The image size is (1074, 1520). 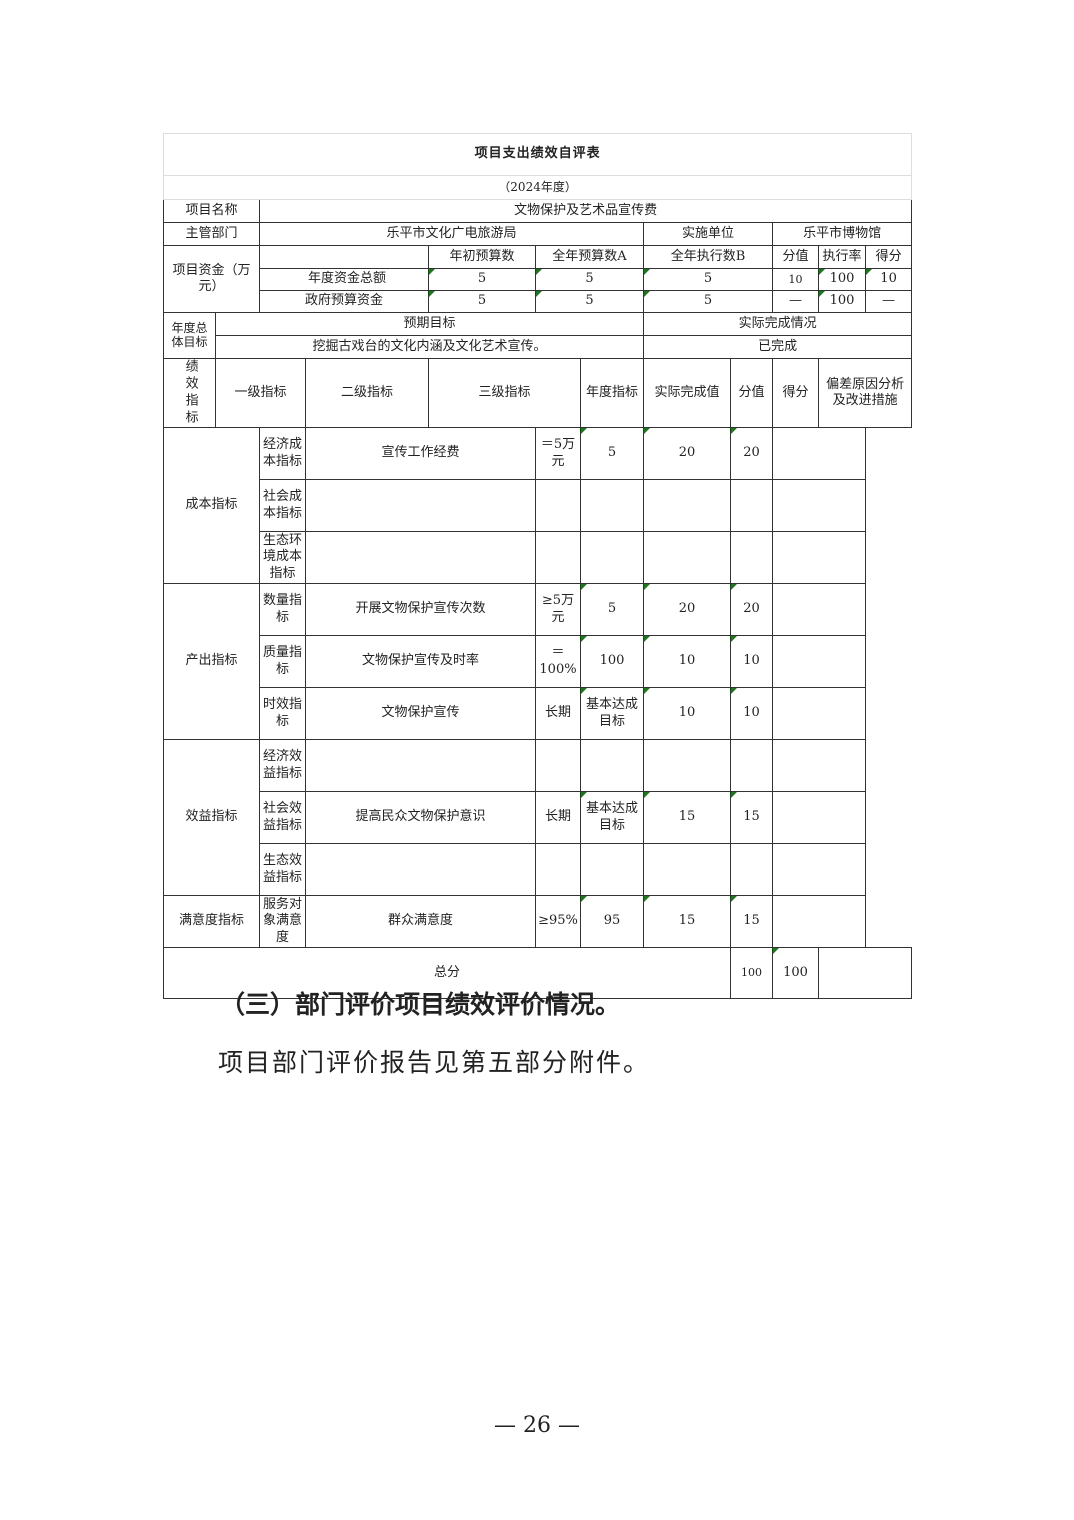 What do you see at coordinates (751, 661) in the screenshot?
I see `score-value: 10` at bounding box center [751, 661].